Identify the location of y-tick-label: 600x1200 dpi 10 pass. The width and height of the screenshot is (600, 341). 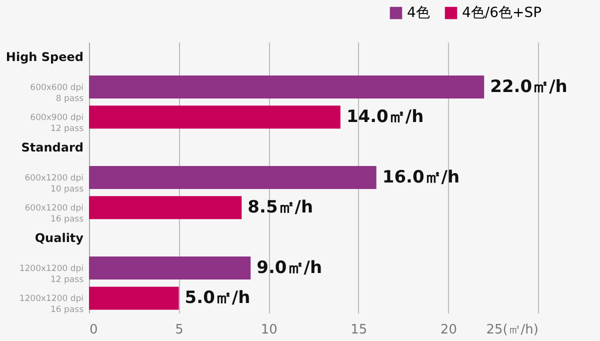
(54, 184).